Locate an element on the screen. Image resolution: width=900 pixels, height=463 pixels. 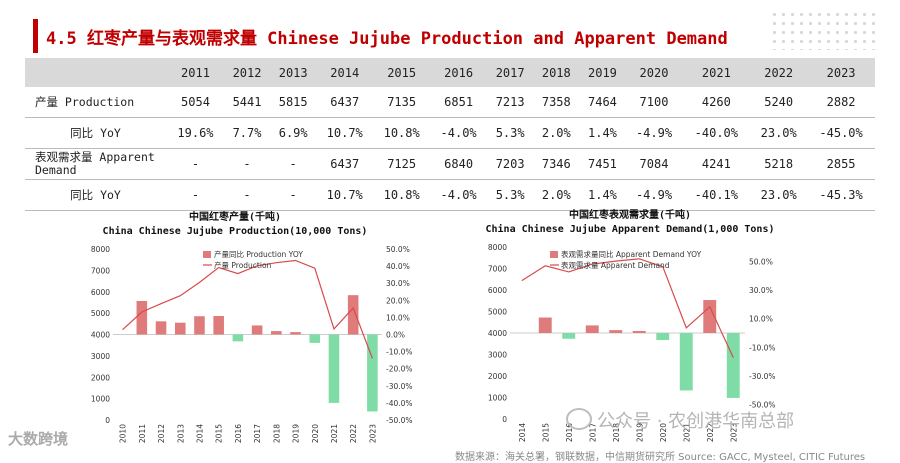
y-right-tick-label: 40.0% is located at coordinates (398, 266).